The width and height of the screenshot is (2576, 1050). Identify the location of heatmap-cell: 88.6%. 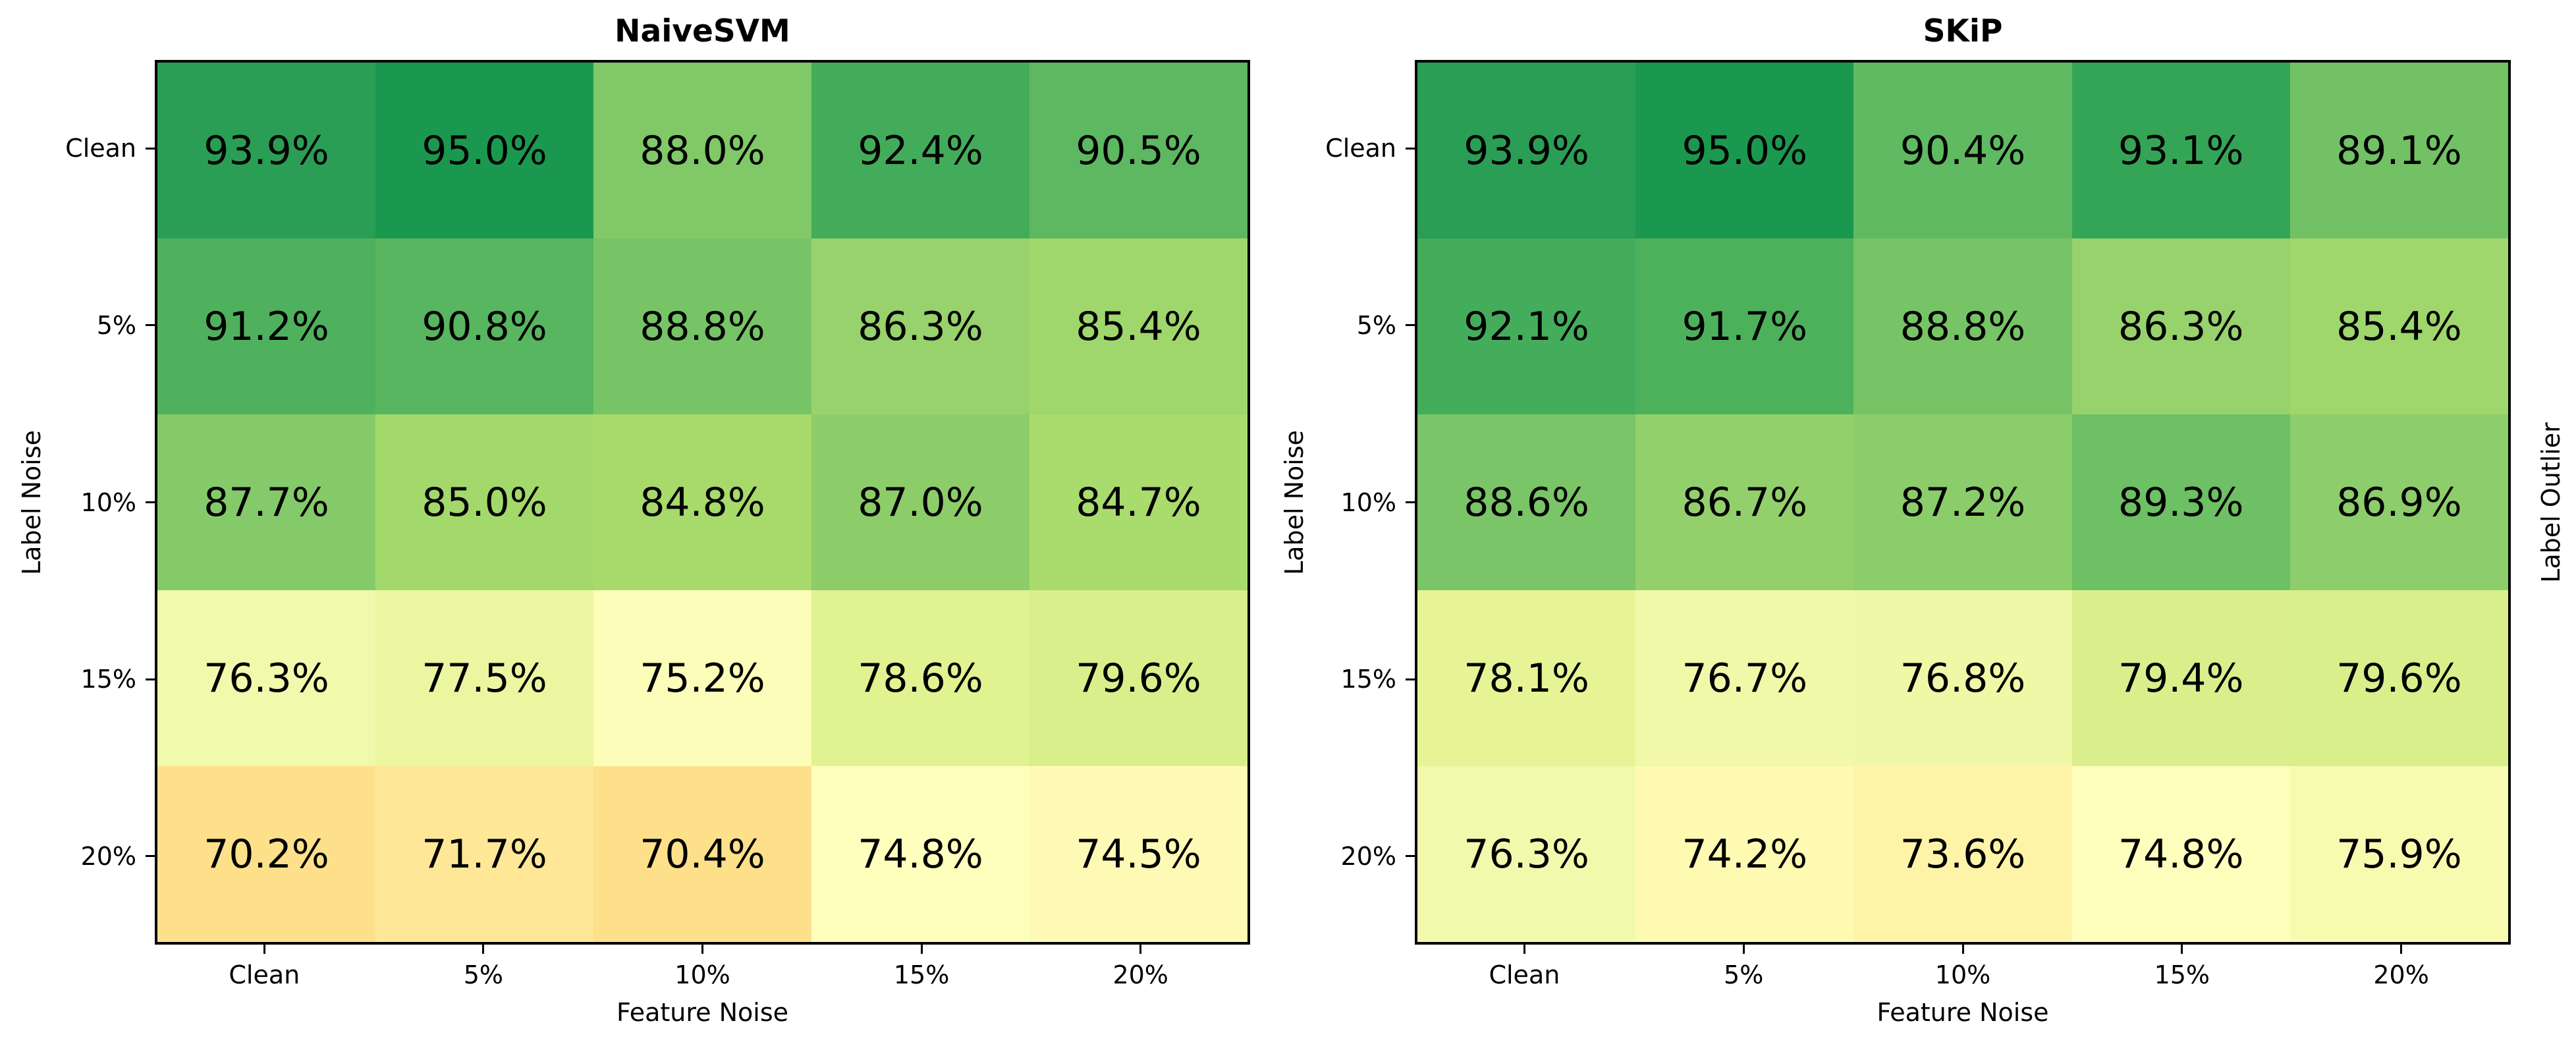
(1526, 502).